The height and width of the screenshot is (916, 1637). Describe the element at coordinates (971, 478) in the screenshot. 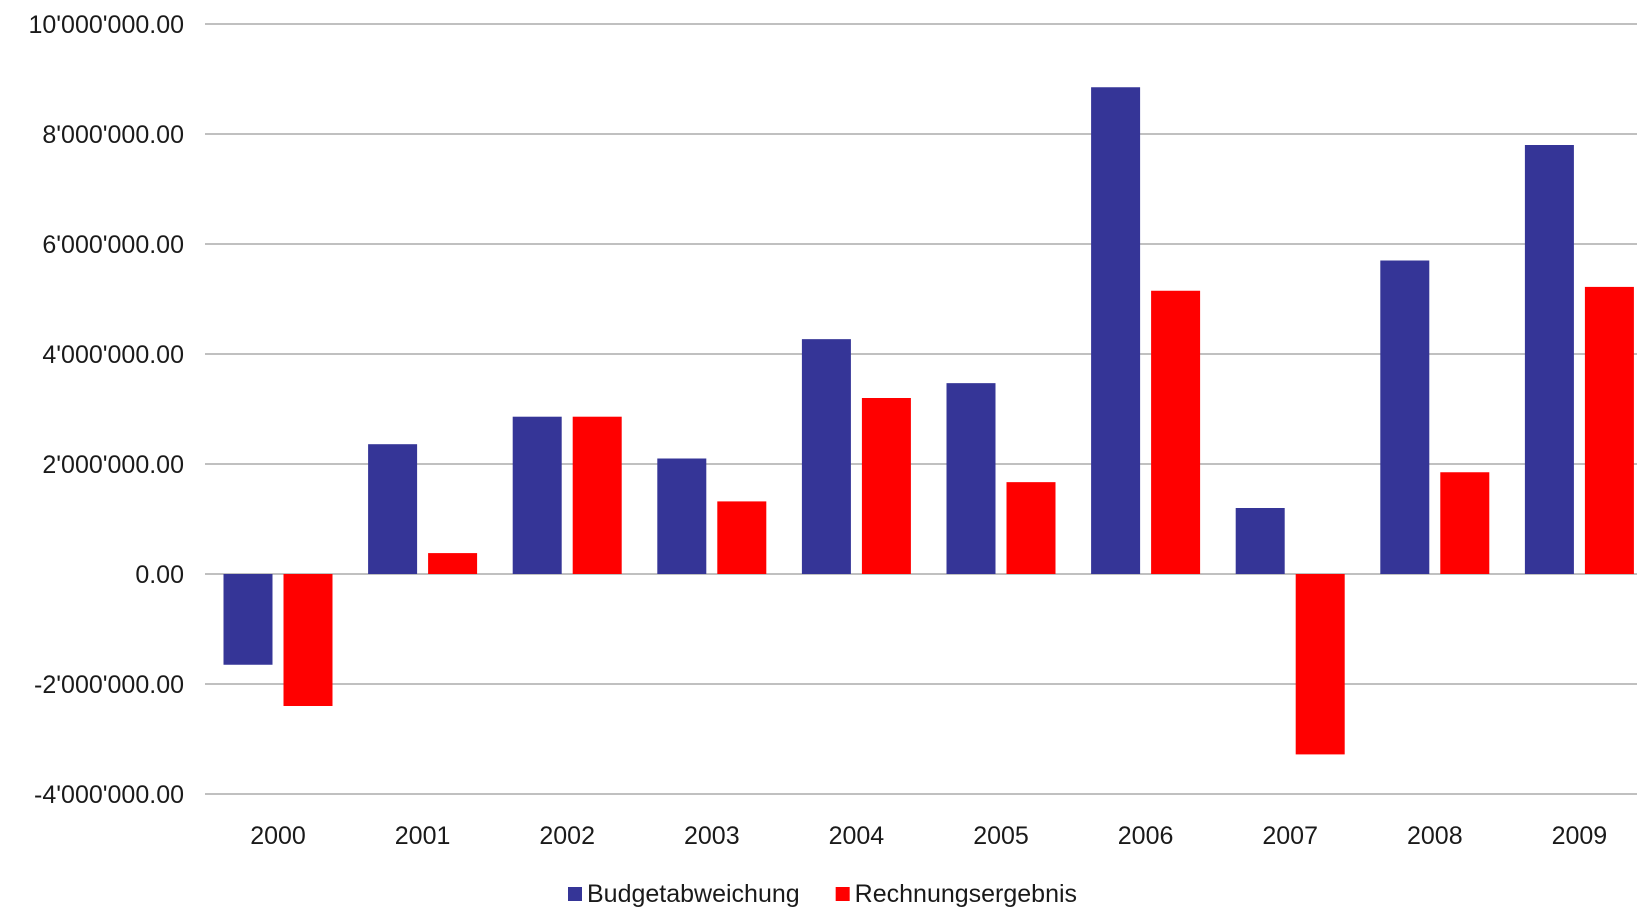

I see `bar-budgetabweichung-2005` at that location.